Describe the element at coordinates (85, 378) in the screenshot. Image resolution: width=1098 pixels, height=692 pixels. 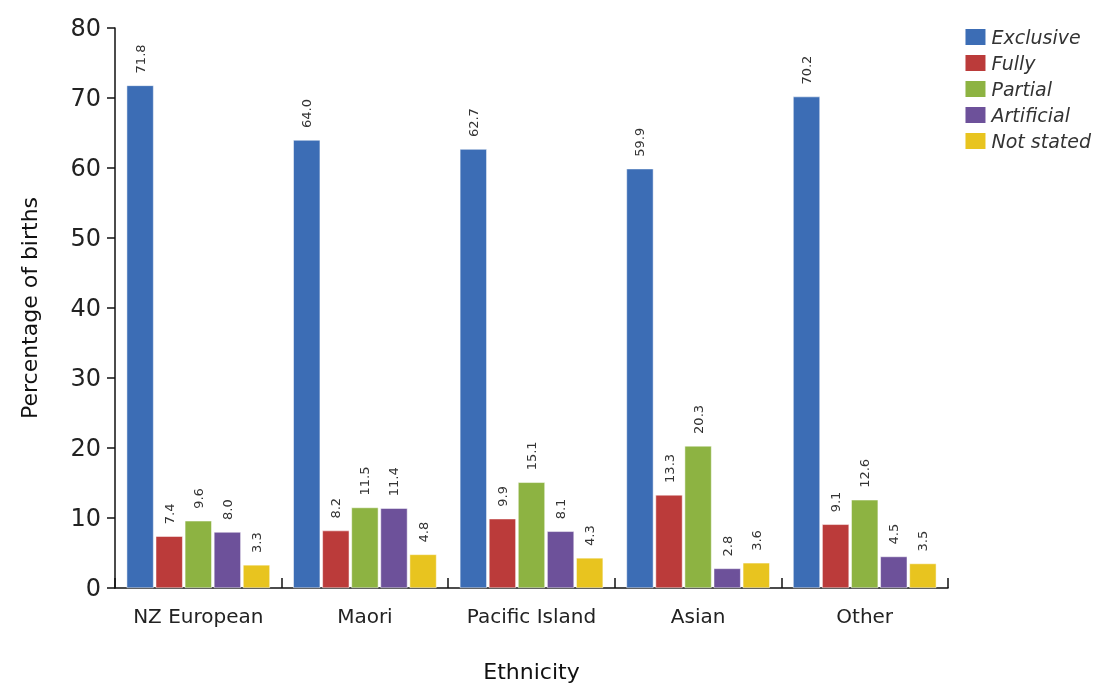
I see `y-tick-label: 30` at that location.